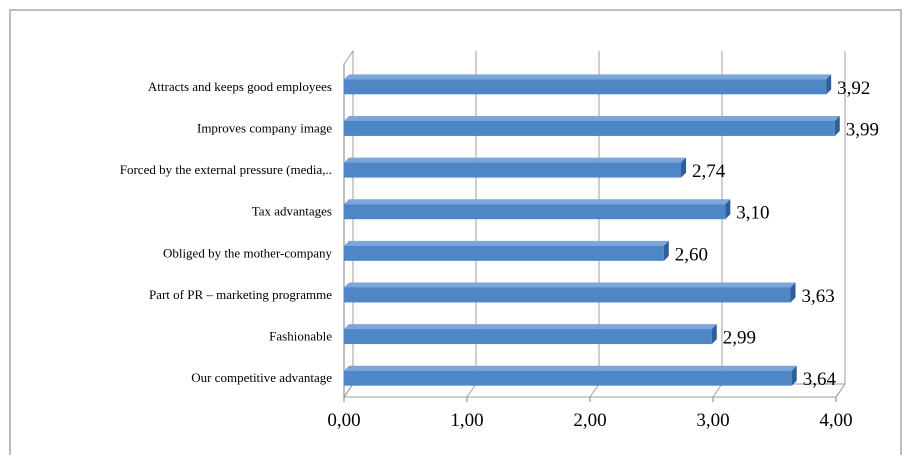 Image resolution: width=910 pixels, height=455 pixels. Describe the element at coordinates (820, 379) in the screenshot. I see `data-label: 3,64` at that location.